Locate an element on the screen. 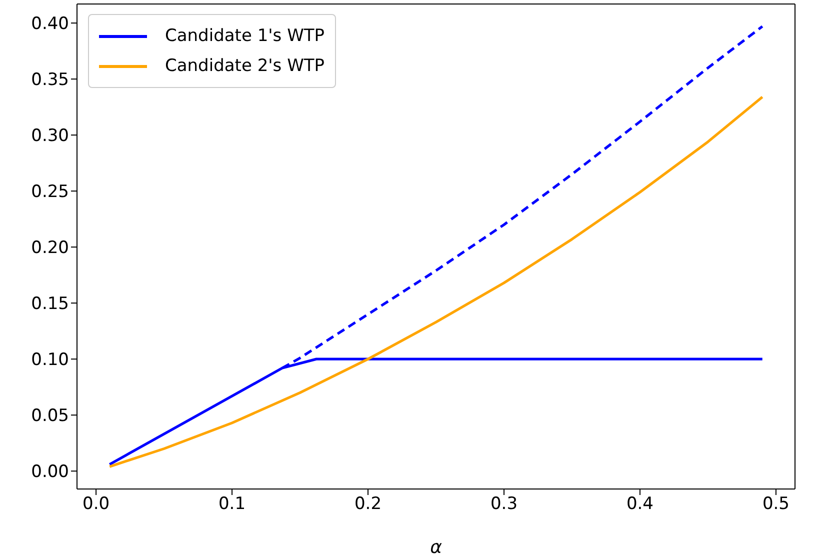 This screenshot has width=817, height=555. y-tick-label: 0.25 is located at coordinates (50, 192).